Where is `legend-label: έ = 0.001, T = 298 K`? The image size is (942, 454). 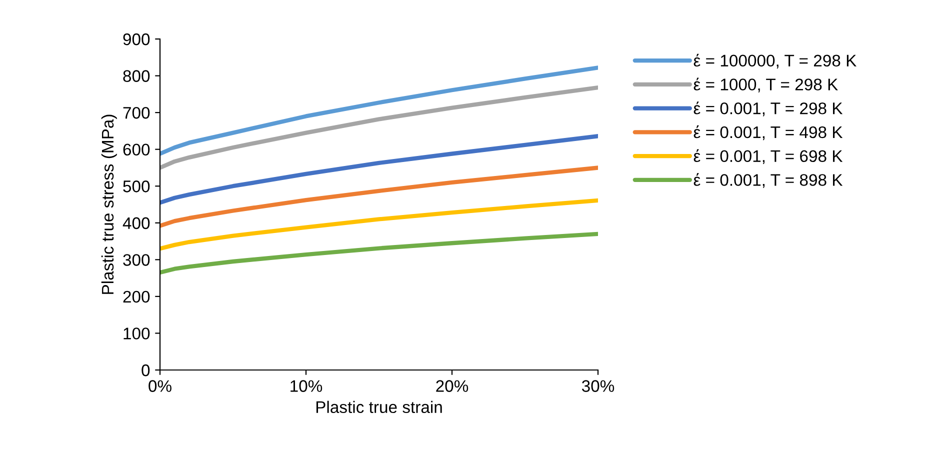 legend-label: έ = 0.001, T = 298 K is located at coordinates (768, 109).